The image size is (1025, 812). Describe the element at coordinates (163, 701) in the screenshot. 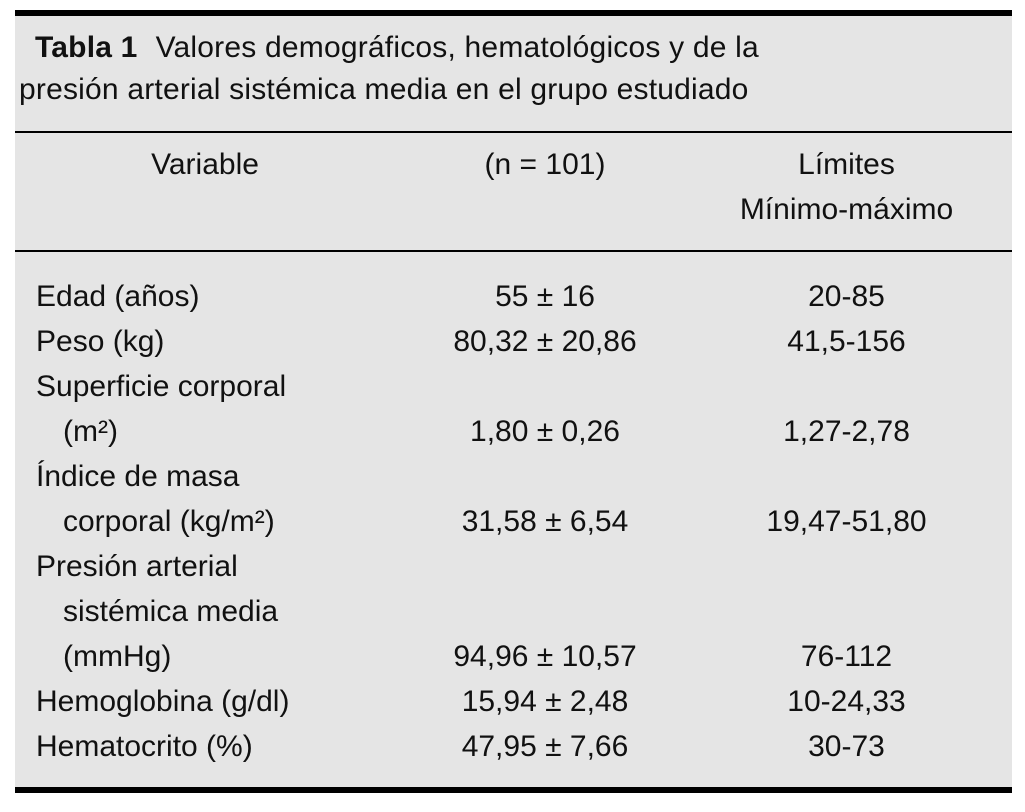

I see `row-label: Hemoglobina (g/dl)` at that location.